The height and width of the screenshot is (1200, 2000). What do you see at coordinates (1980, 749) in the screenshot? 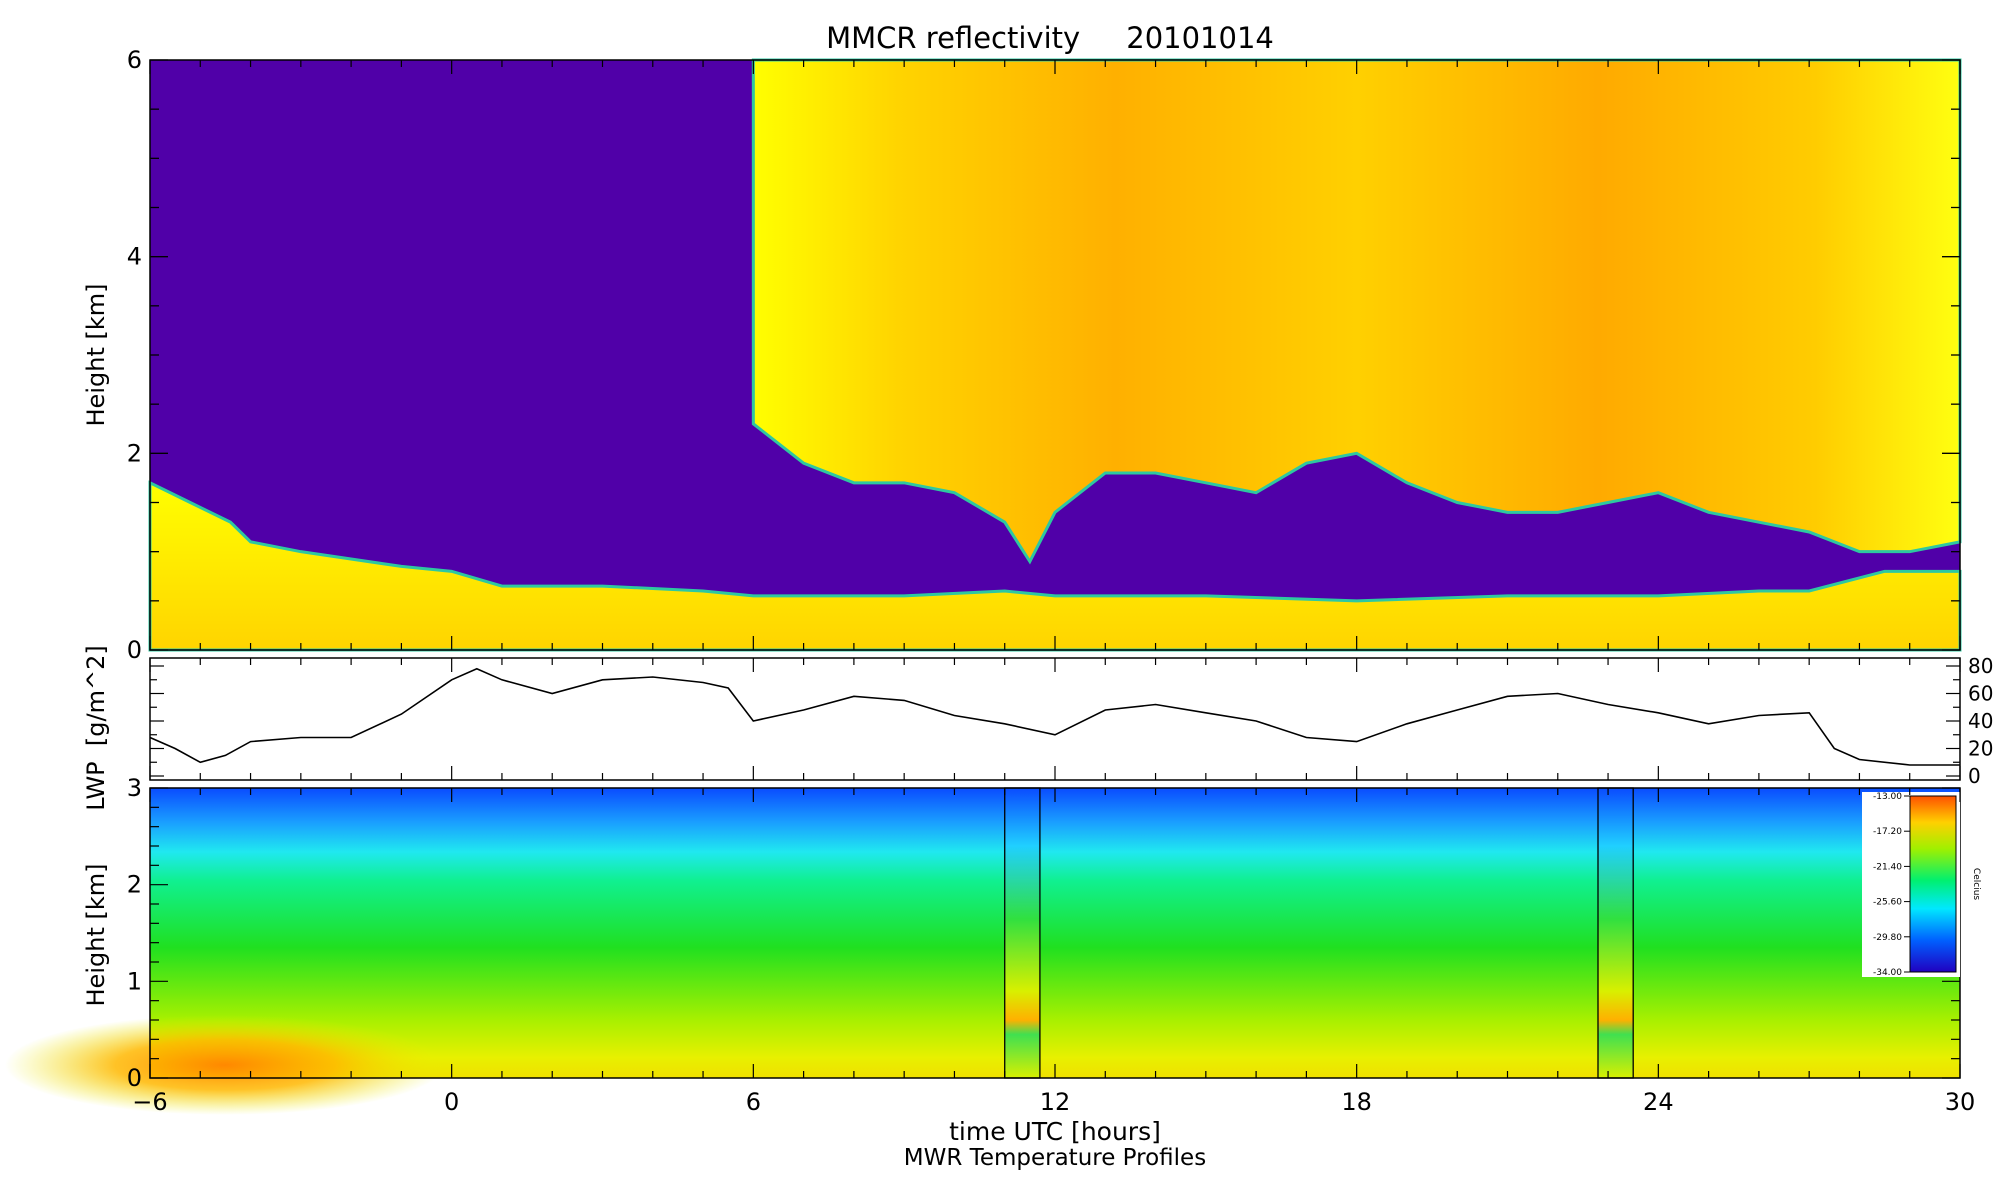
I see `lwp-ytick-label: 20` at bounding box center [1980, 749].